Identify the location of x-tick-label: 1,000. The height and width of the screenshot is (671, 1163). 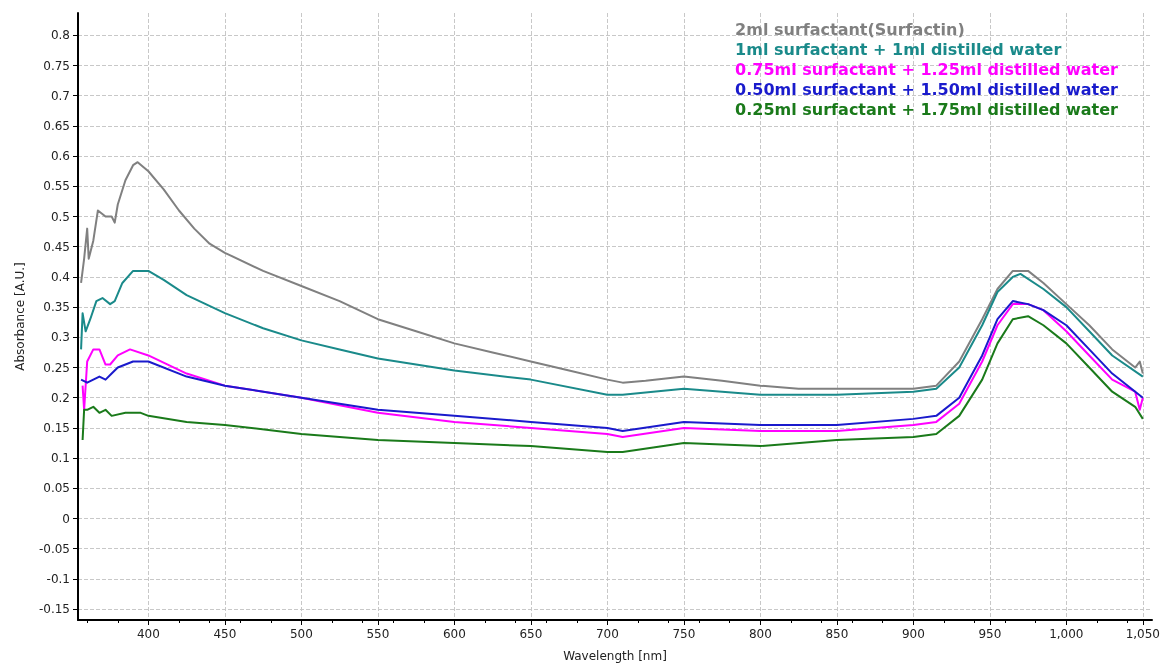
(1066, 634).